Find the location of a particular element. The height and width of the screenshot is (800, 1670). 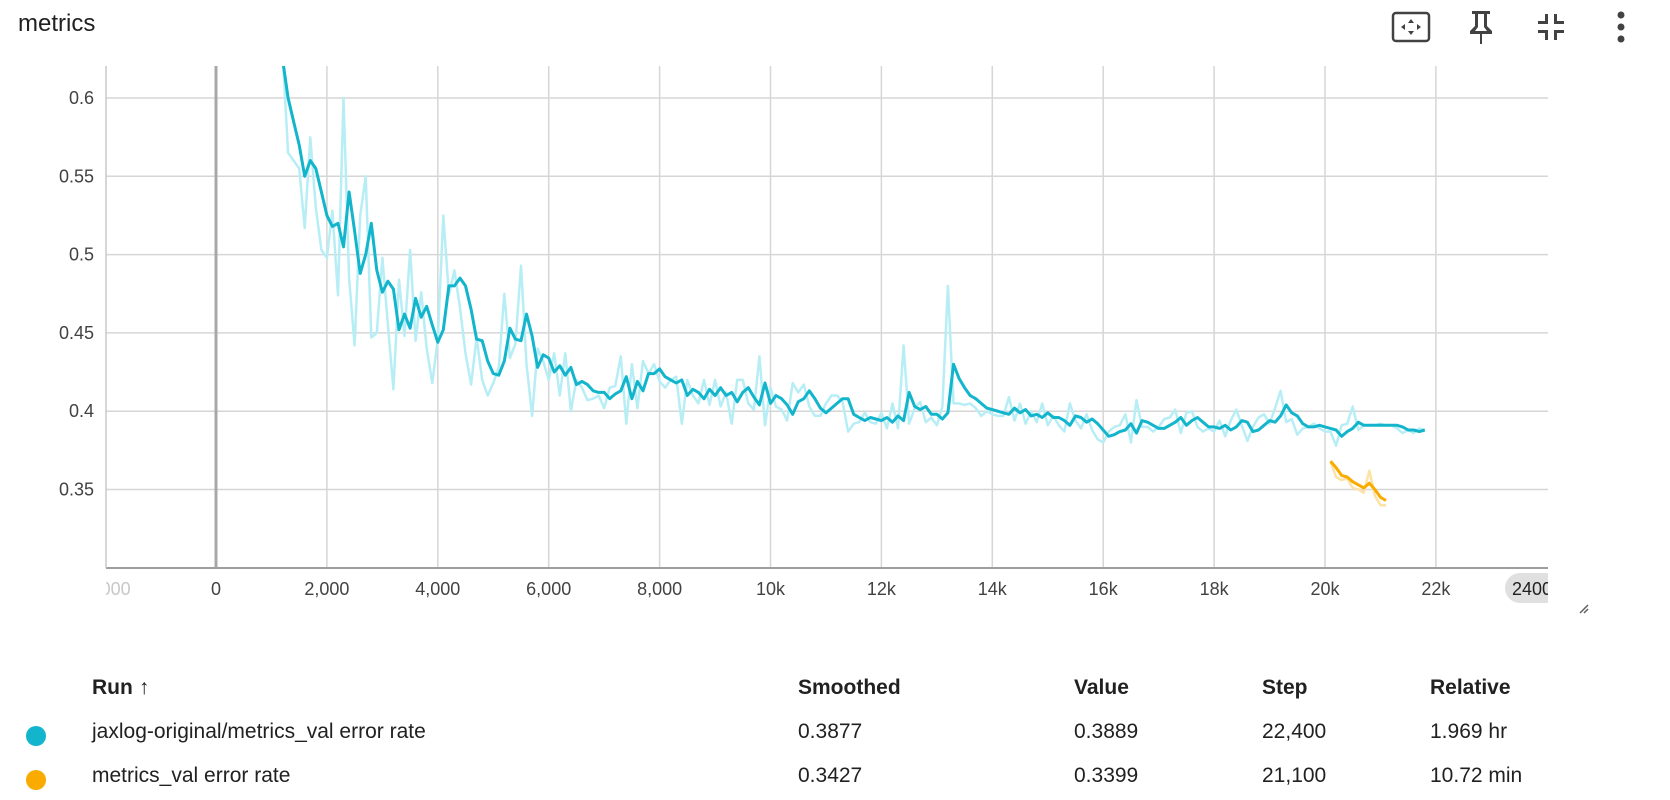

x-tick-label: 20k is located at coordinates (1325, 589).